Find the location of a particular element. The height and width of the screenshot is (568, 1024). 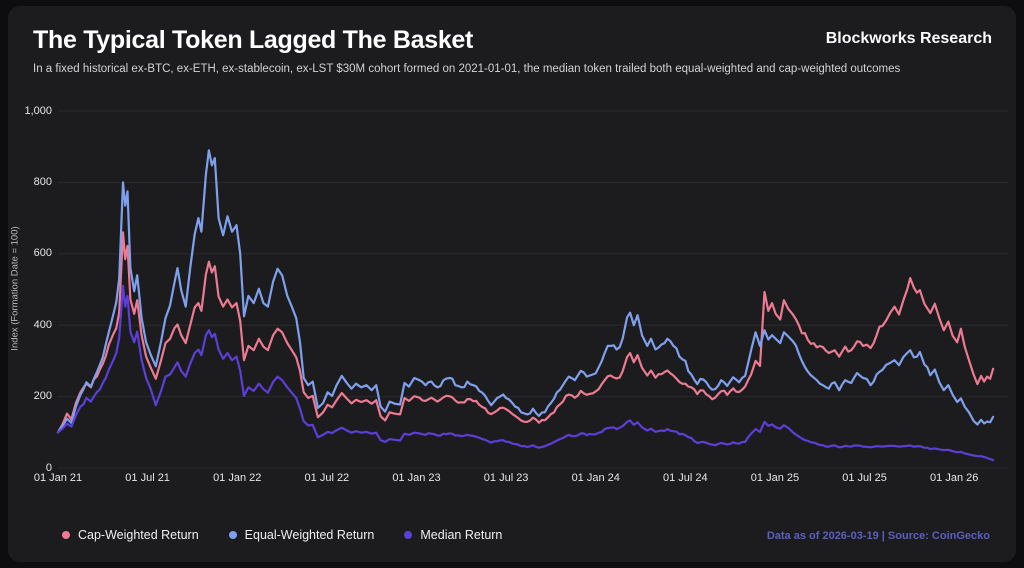

x-tick-label: 01 Jul 25 is located at coordinates (864, 478).